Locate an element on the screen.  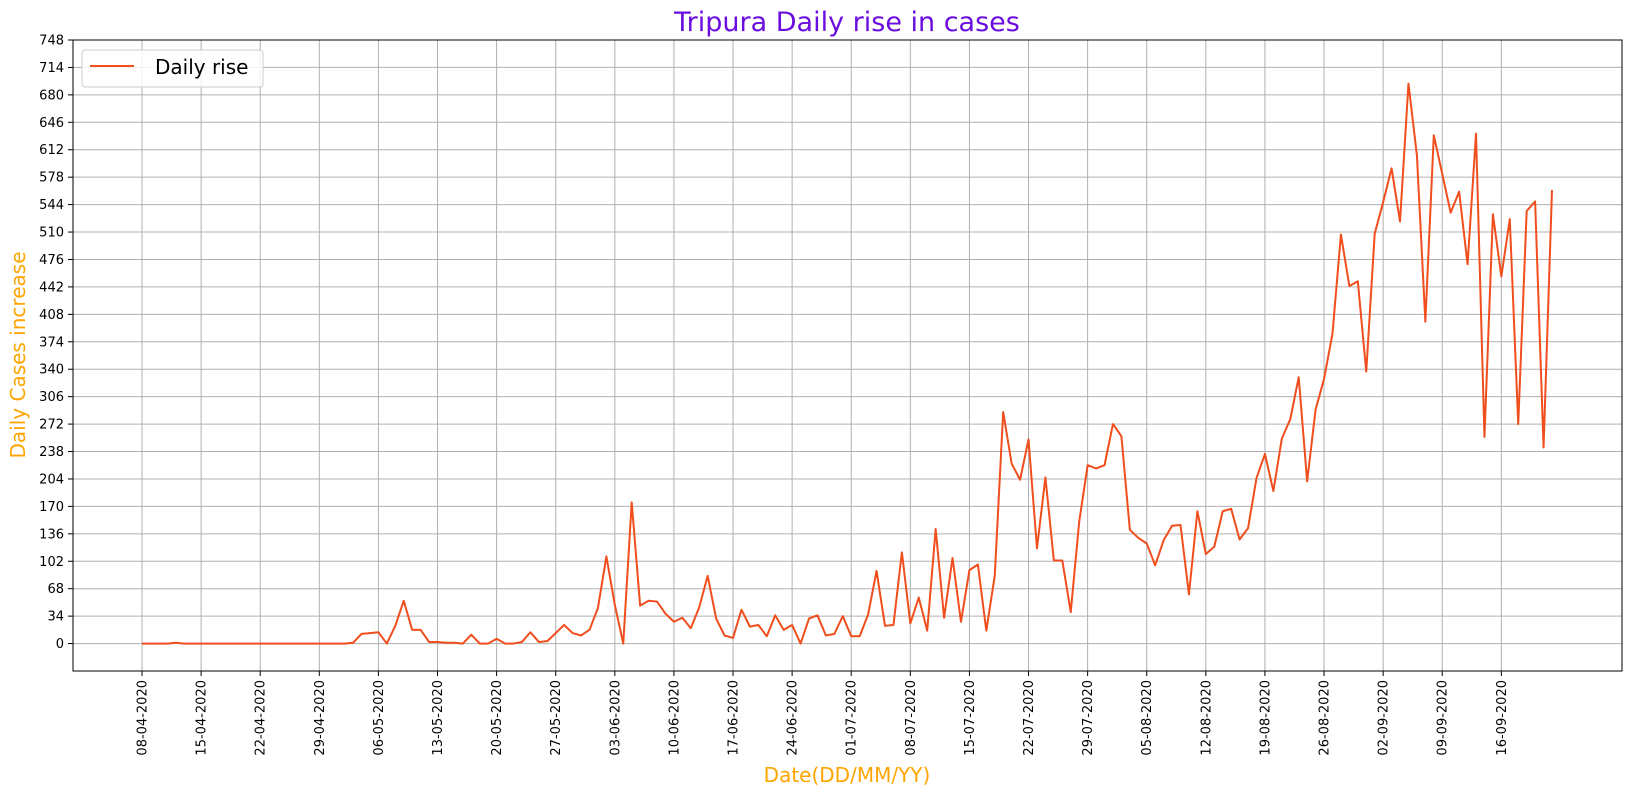
y-tick-label: 748 is located at coordinates (51, 41).